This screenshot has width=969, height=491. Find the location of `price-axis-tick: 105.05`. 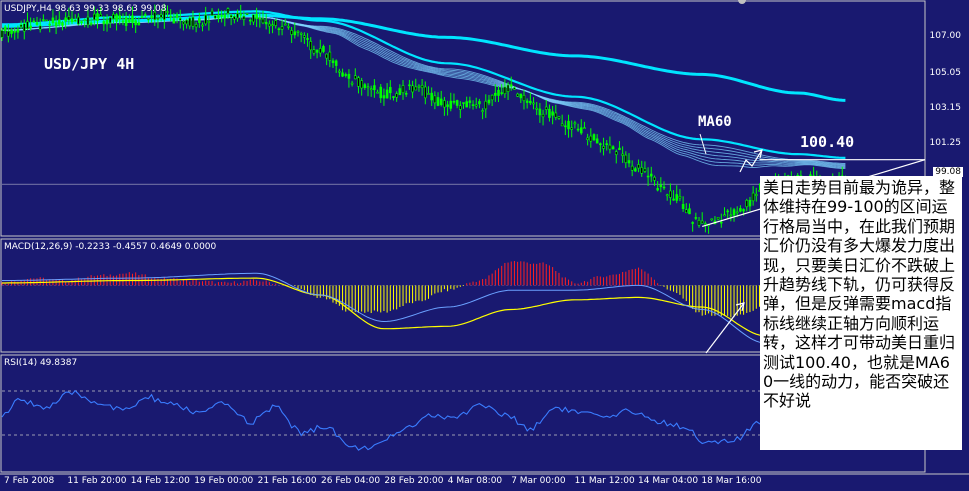

price-axis-tick: 105.05 is located at coordinates (945, 72).